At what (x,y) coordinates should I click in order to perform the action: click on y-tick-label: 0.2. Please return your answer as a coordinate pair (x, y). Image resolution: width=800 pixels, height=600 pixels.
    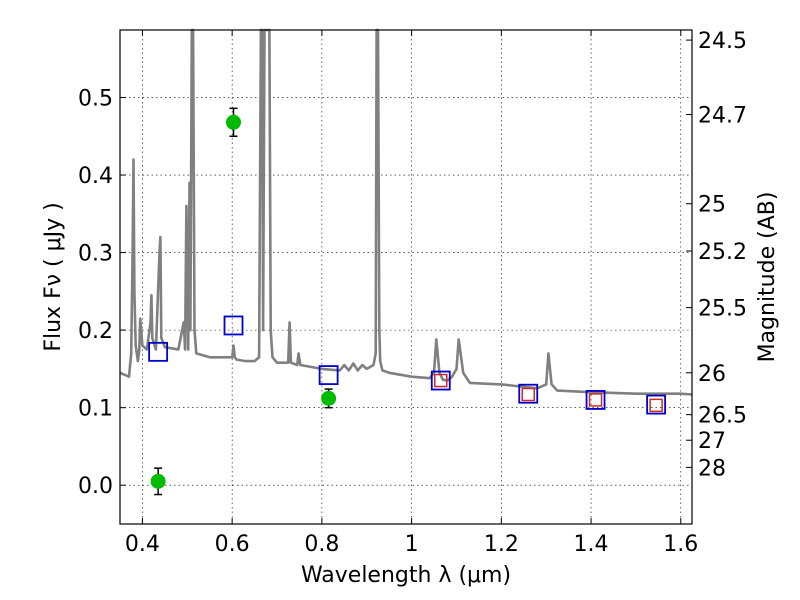
    Looking at the image, I should click on (95, 331).